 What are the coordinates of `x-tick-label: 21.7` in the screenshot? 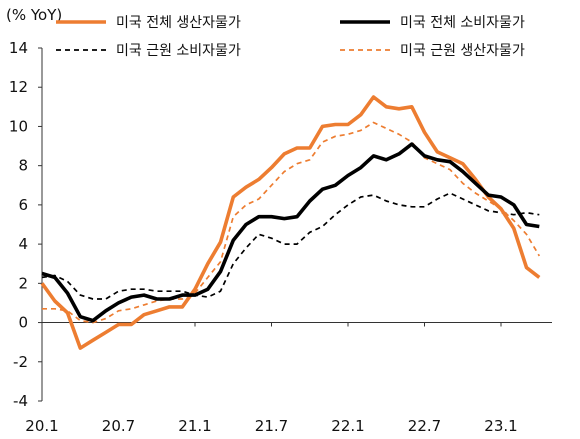 It's located at (271, 426).